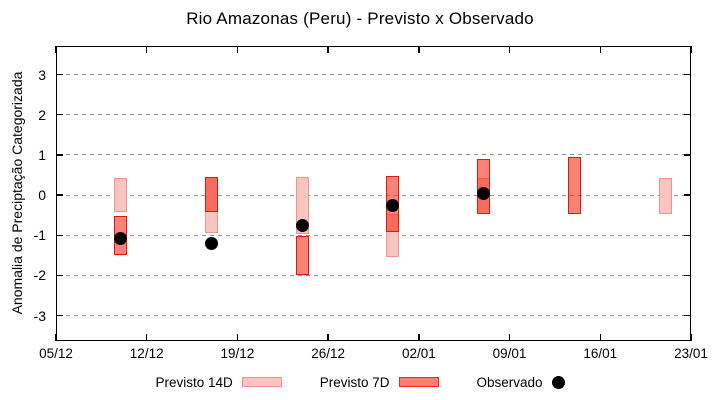  Describe the element at coordinates (42, 154) in the screenshot. I see `y-tick-label: 1` at that location.